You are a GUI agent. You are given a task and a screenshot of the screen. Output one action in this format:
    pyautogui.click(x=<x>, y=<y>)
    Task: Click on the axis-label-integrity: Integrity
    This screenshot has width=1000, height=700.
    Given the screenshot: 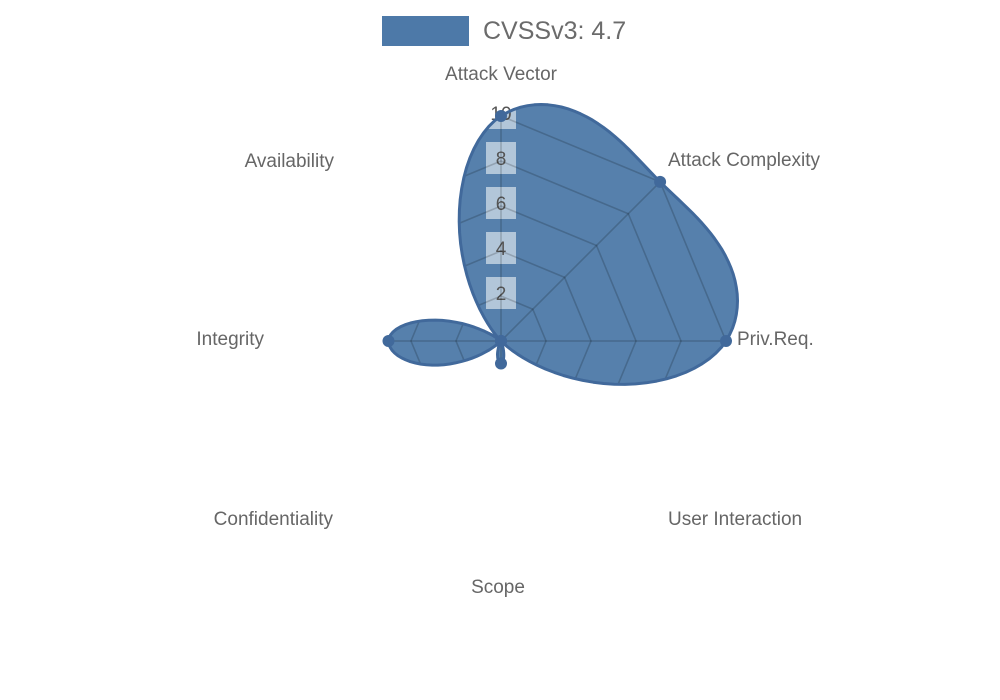 What is the action you would take?
    pyautogui.click(x=230, y=339)
    